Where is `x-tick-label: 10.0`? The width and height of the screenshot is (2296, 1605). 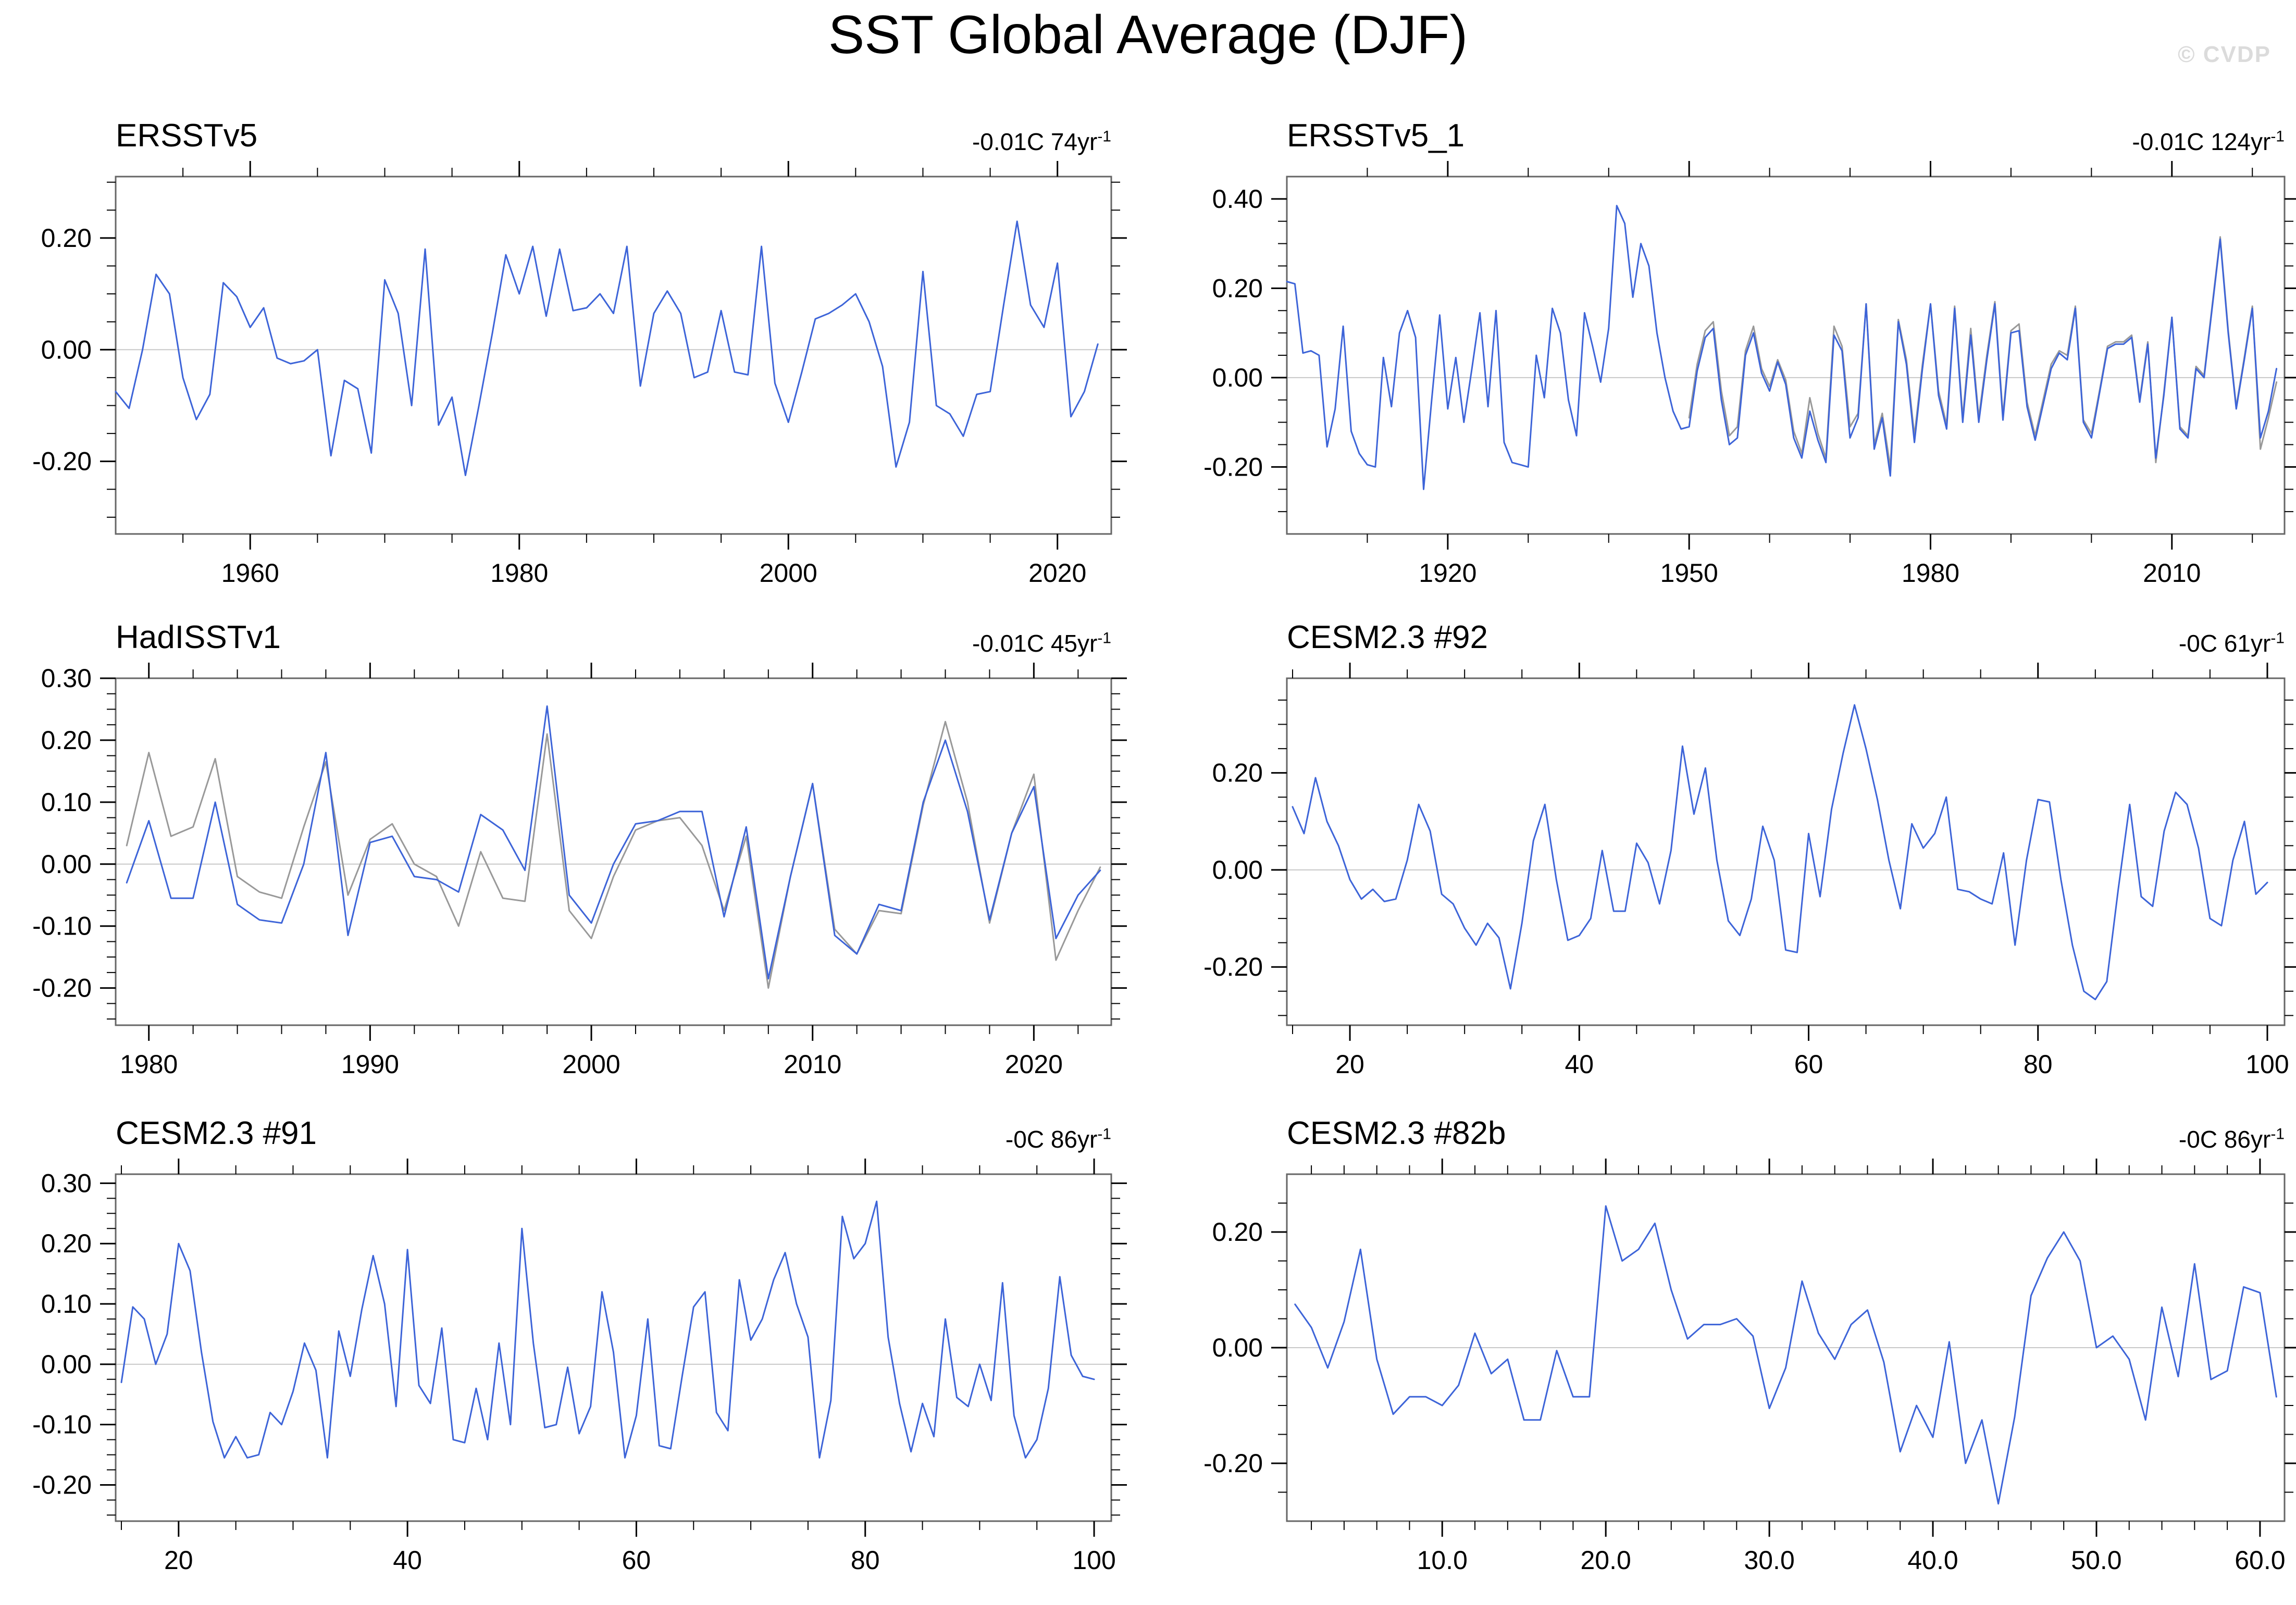 x-tick-label: 10.0 is located at coordinates (1442, 1560).